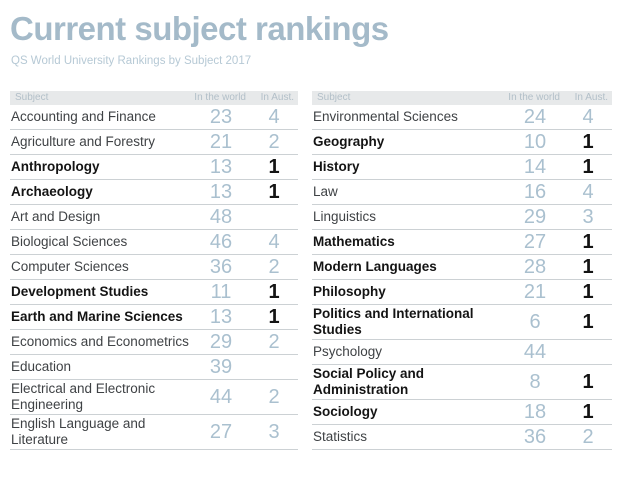  I want to click on table-row: Earth and Marine Sciences 13 1, so click(154, 317).